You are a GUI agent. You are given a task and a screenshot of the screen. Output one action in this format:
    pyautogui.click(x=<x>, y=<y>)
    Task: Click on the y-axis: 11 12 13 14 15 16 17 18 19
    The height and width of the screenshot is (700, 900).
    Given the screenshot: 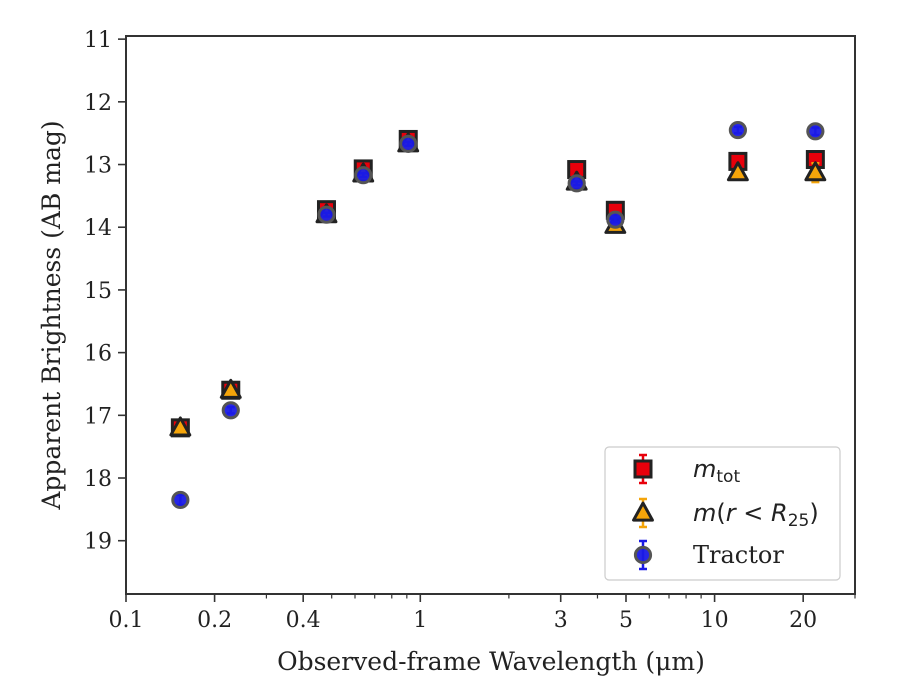 What is the action you would take?
    pyautogui.click(x=105, y=291)
    